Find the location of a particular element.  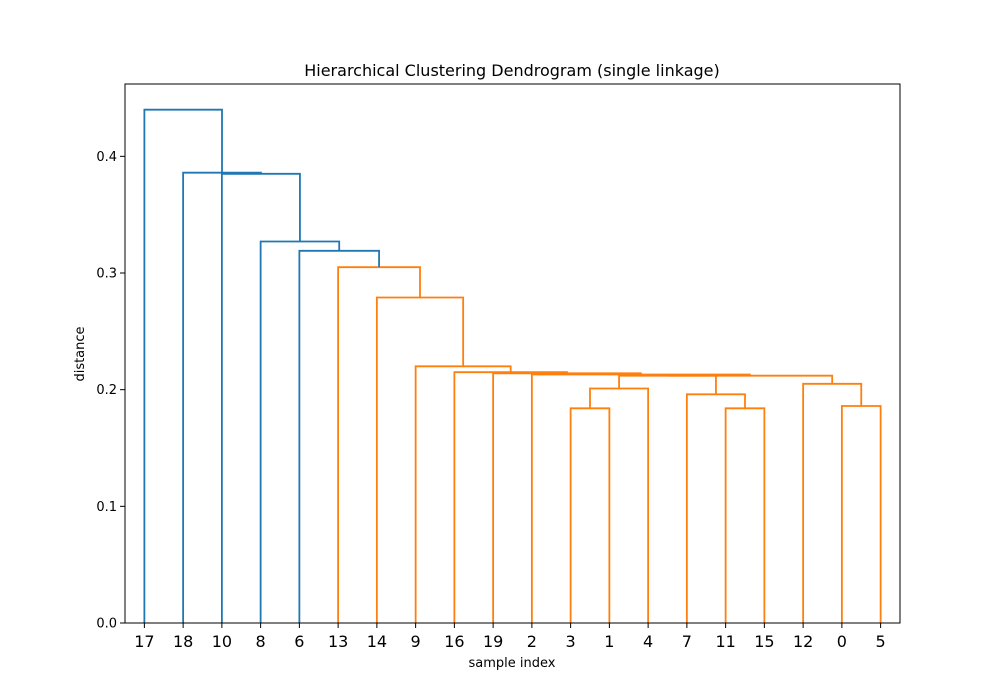

leaf-label-14: 14 is located at coordinates (377, 641).